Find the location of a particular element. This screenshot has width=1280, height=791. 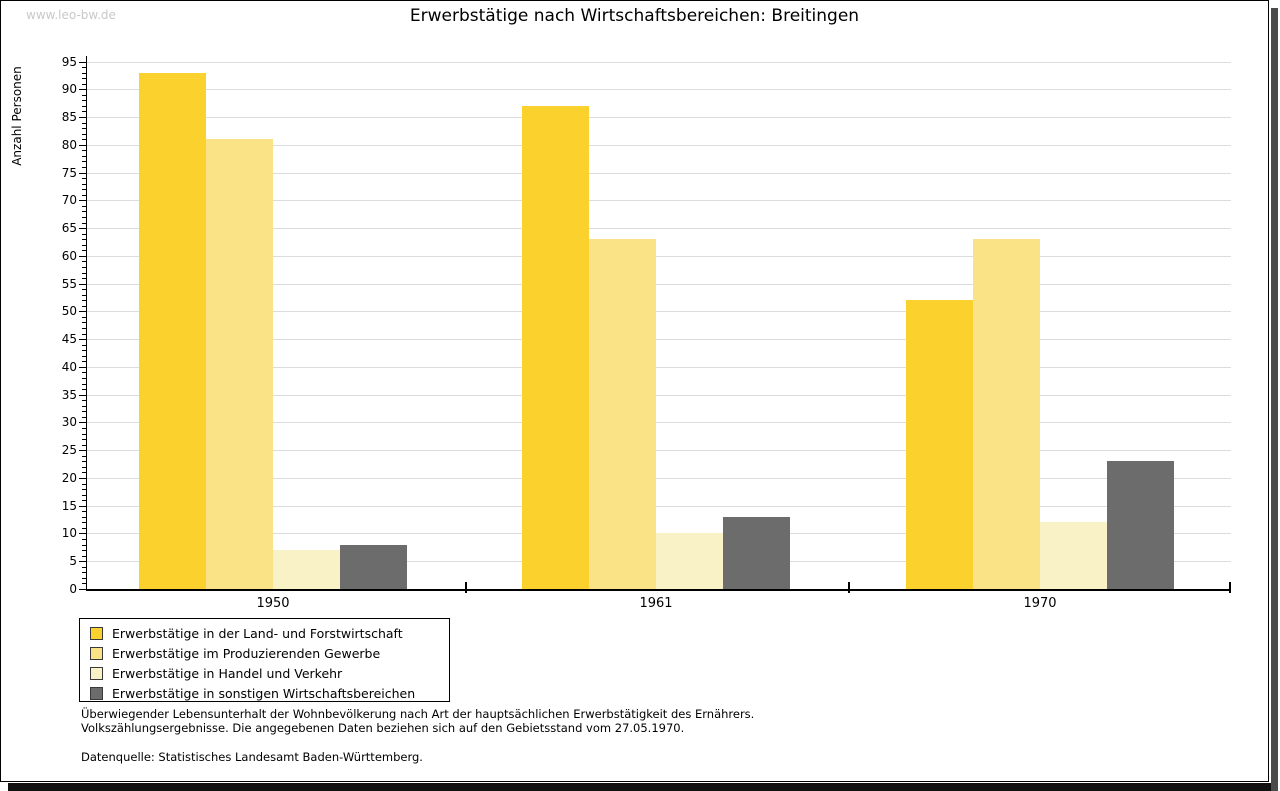

legend-item-3: Erwerbstätige in Handel und Verkehr is located at coordinates (269, 673).